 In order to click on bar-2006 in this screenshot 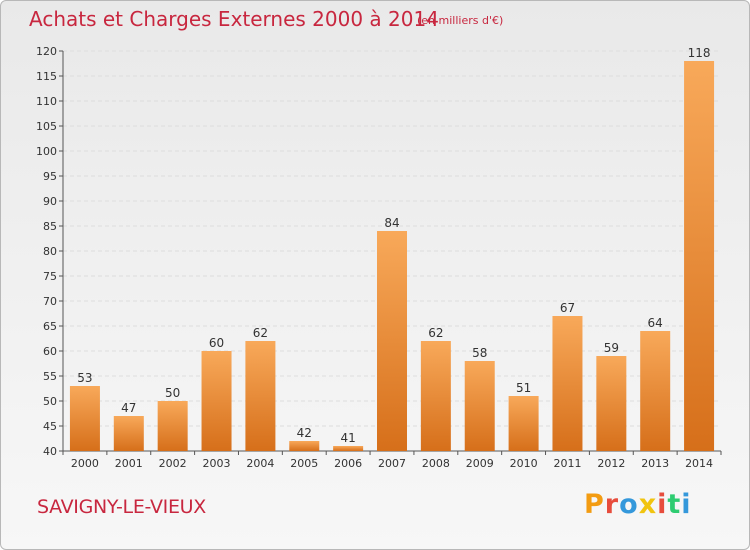, I will do `click(348, 448)`.